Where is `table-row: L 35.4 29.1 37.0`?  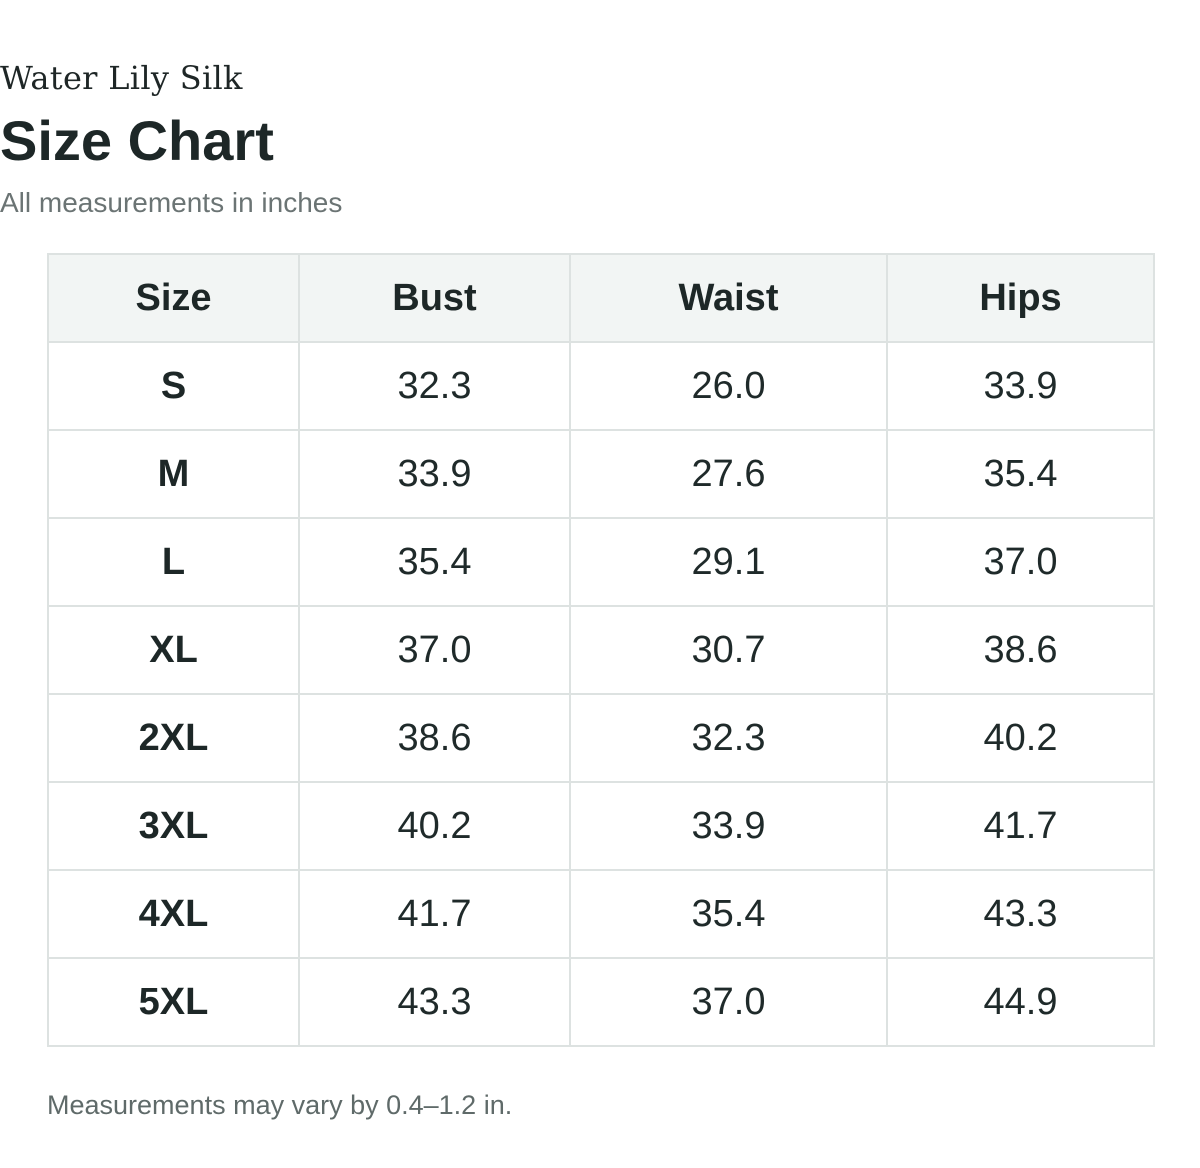
table-row: L 35.4 29.1 37.0 is located at coordinates (601, 562).